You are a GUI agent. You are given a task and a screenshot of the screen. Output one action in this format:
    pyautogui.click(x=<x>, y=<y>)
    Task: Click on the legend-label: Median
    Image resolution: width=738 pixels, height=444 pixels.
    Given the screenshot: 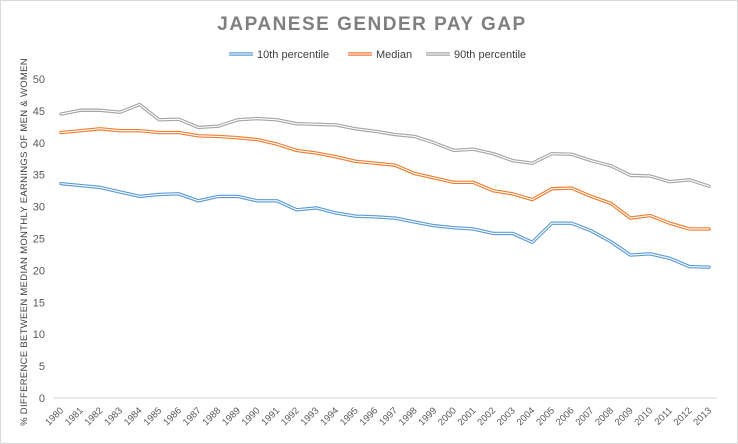 What is the action you would take?
    pyautogui.click(x=394, y=55)
    